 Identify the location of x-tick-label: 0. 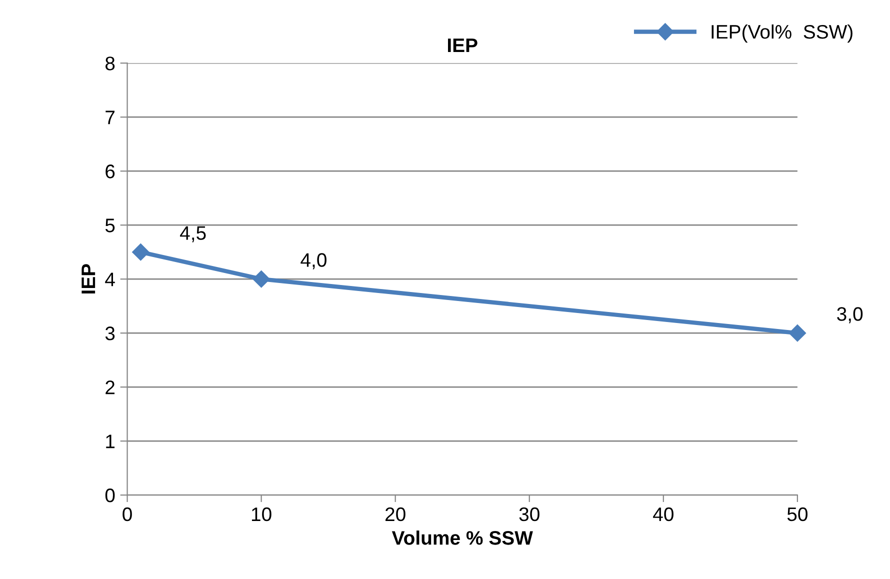
(127, 514).